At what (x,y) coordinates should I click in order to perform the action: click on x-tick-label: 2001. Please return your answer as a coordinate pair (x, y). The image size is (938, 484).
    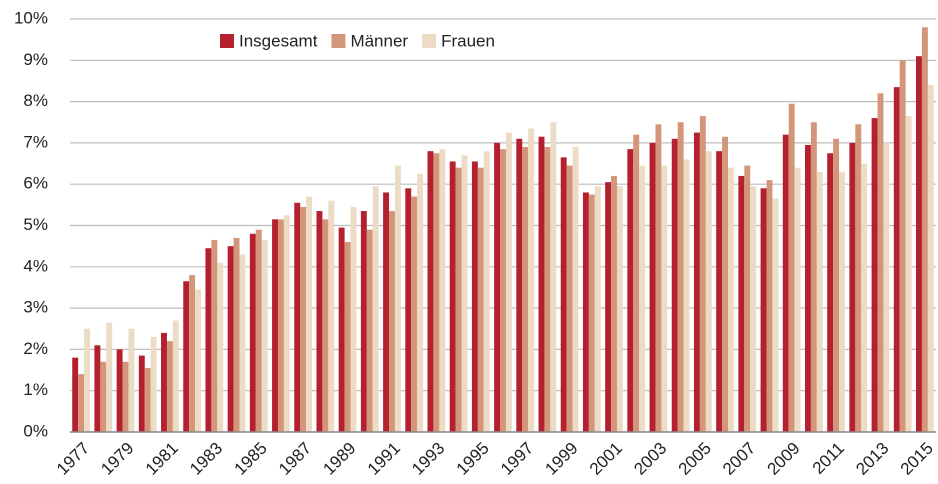
    Looking at the image, I should click on (606, 459).